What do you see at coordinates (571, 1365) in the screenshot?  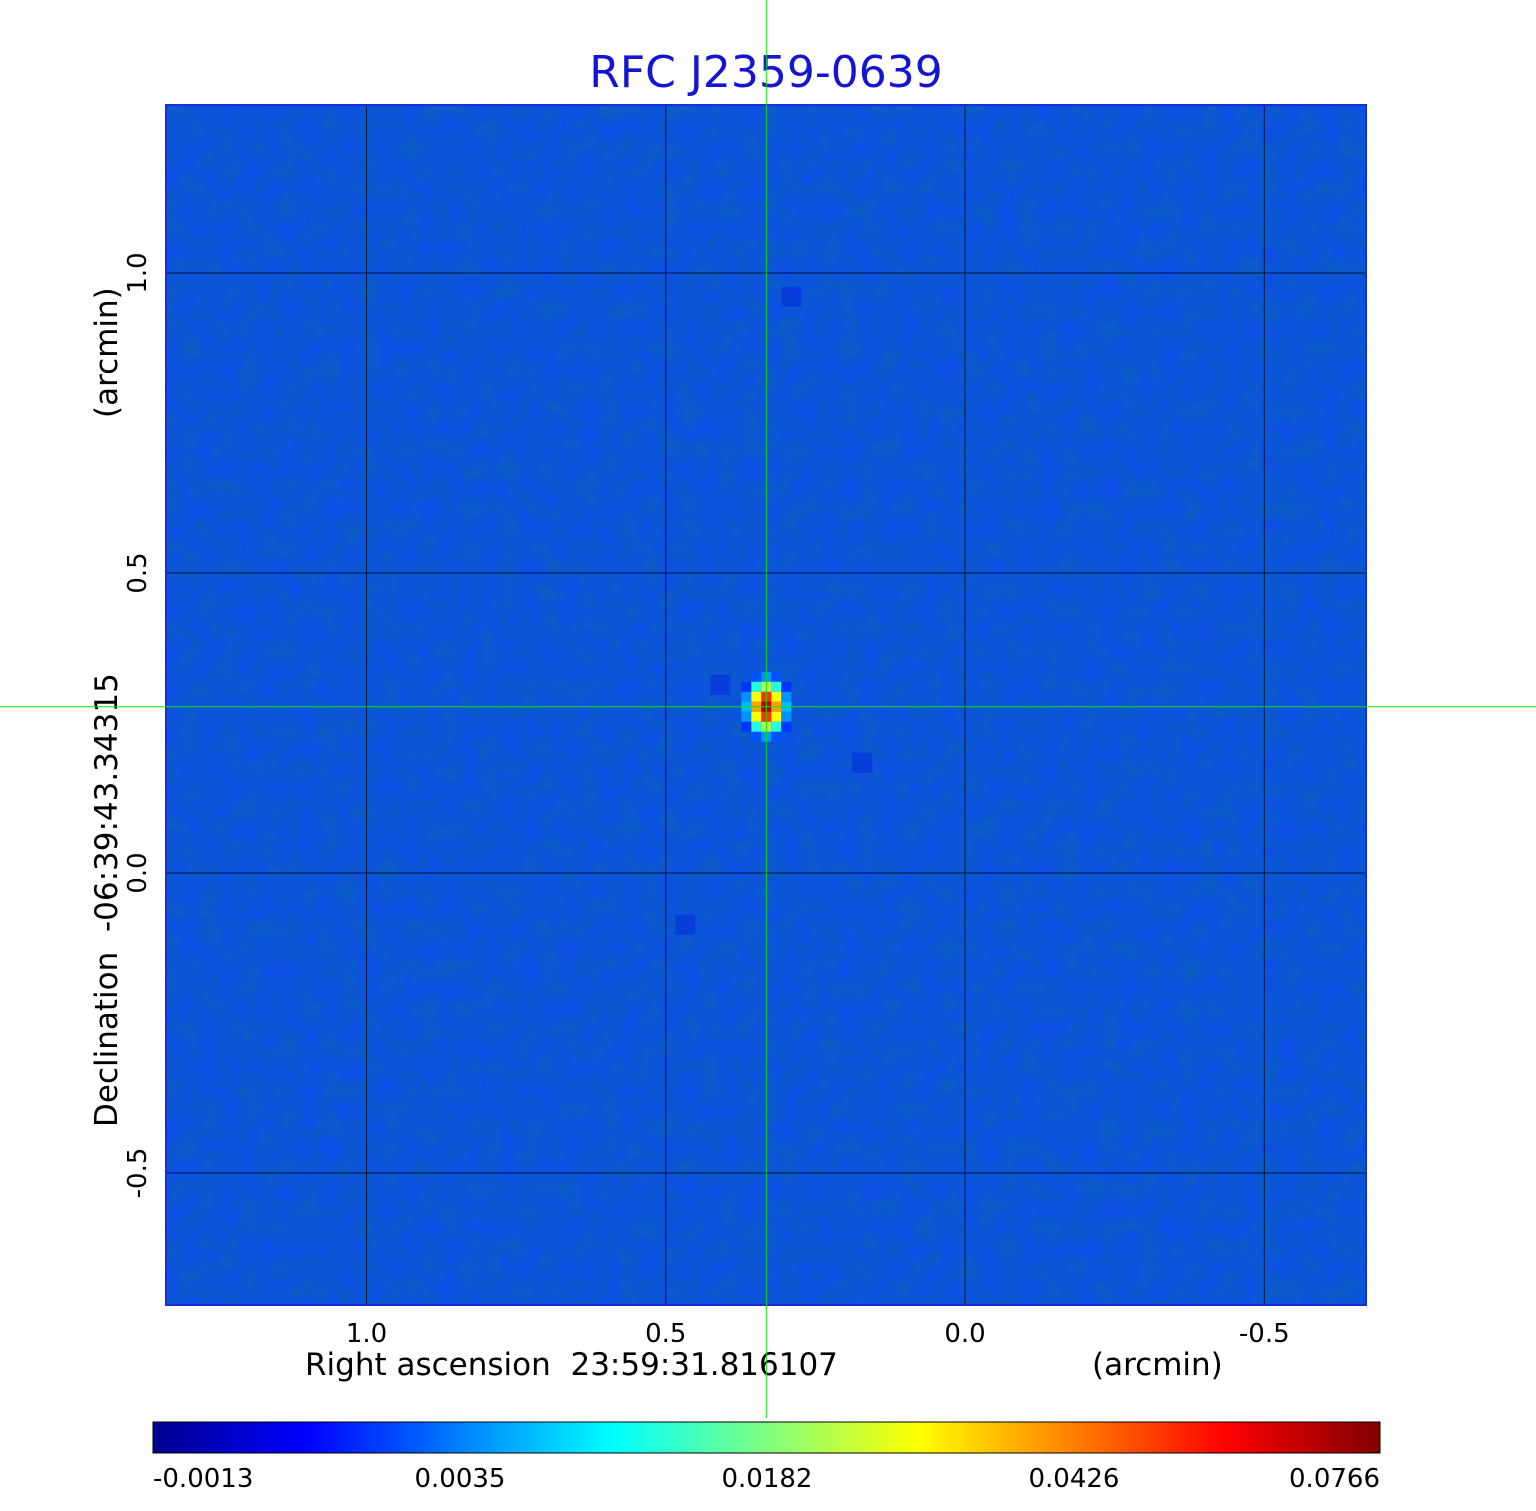 I see `x-axis-label: Right ascension 23:59:31.816107` at bounding box center [571, 1365].